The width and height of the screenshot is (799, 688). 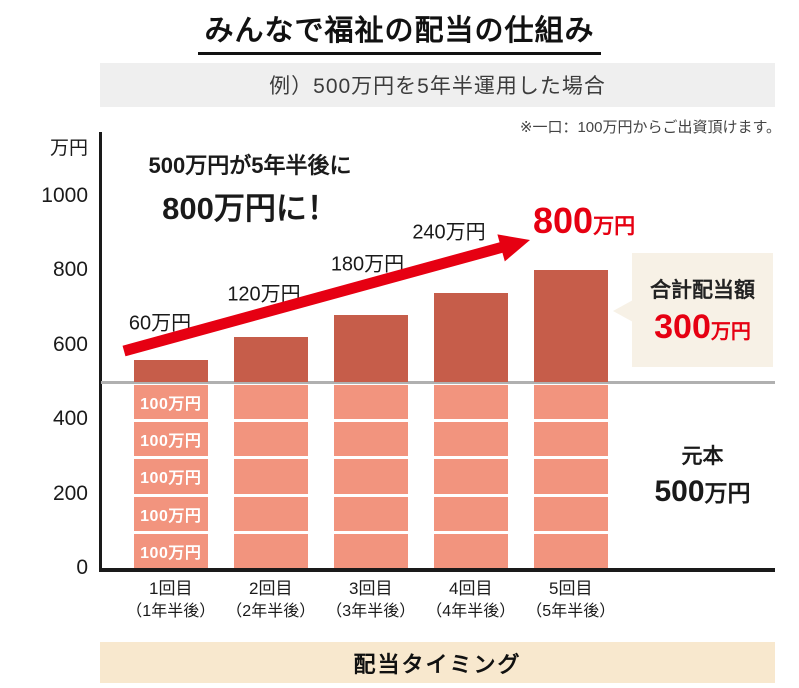 I want to click on dividend-label: 180万円, so click(x=367, y=264).